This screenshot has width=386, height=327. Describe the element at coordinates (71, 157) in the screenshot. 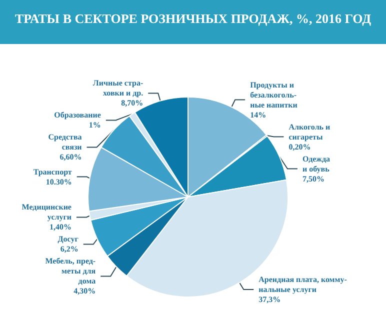

I see `data-label: 6,60%` at that location.